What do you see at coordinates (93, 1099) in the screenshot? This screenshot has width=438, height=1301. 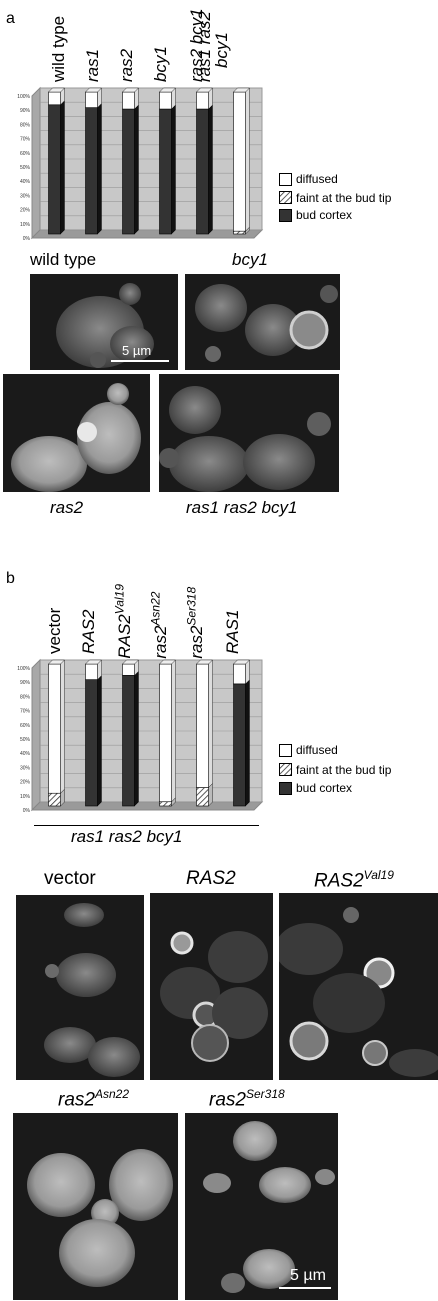 I see `micrograph-label-ras2-asn22: ras2Asn22` at bounding box center [93, 1099].